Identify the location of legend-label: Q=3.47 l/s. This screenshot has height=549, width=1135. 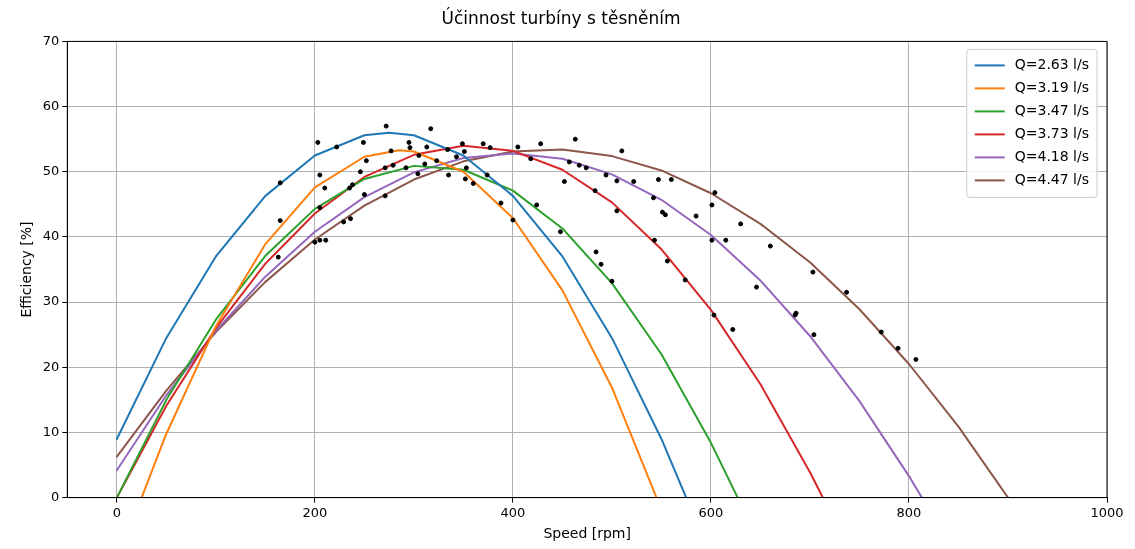
(1052, 110).